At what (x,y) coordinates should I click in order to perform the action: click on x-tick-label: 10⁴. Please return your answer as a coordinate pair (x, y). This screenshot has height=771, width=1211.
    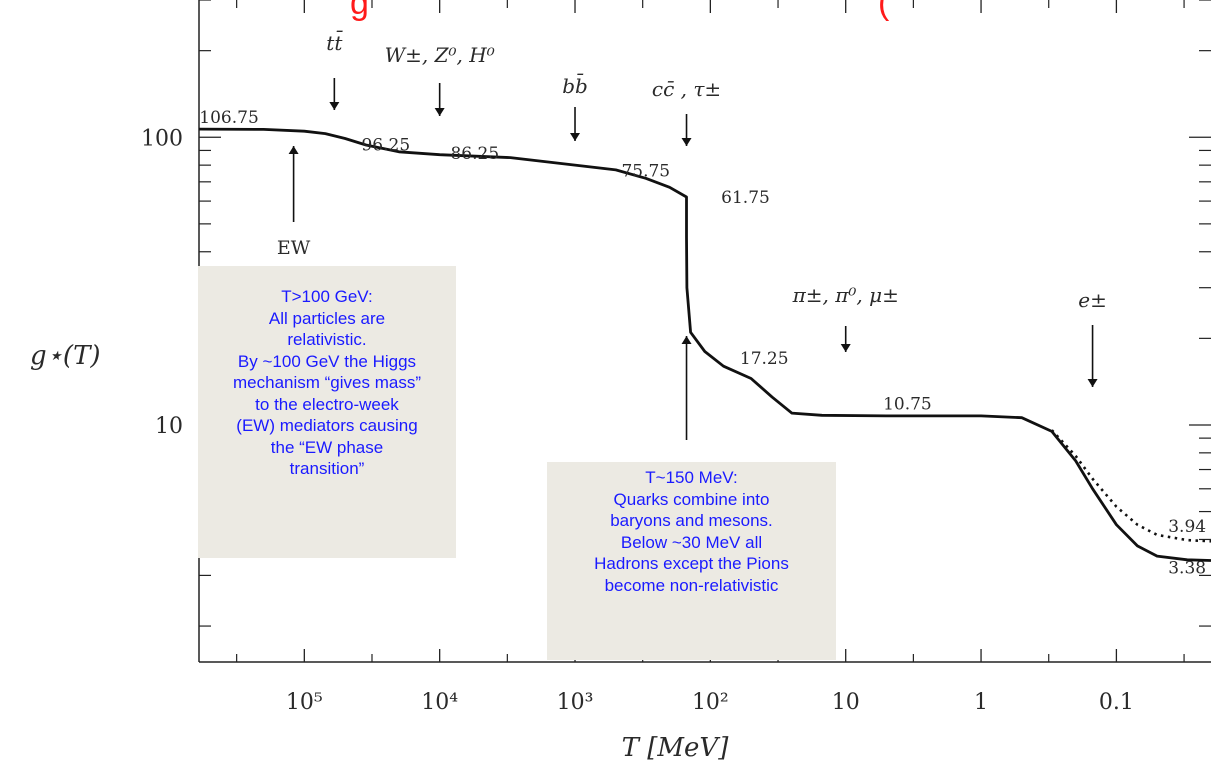
    Looking at the image, I should click on (439, 702).